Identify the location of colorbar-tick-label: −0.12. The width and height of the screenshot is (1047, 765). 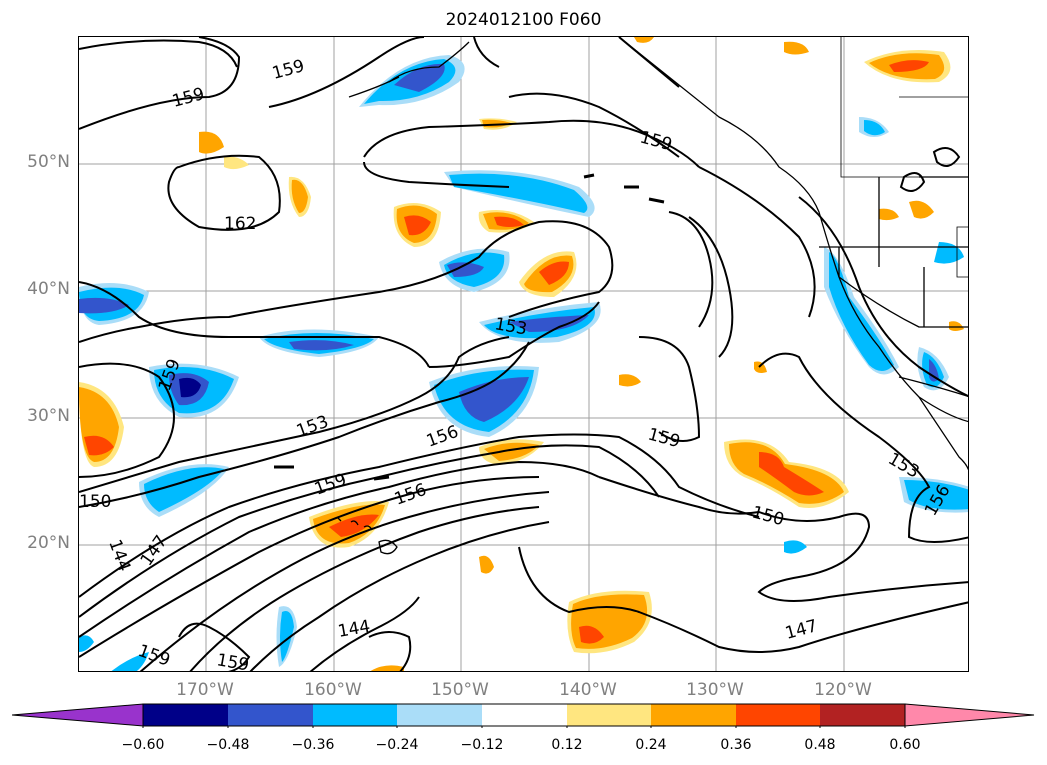
(482, 745).